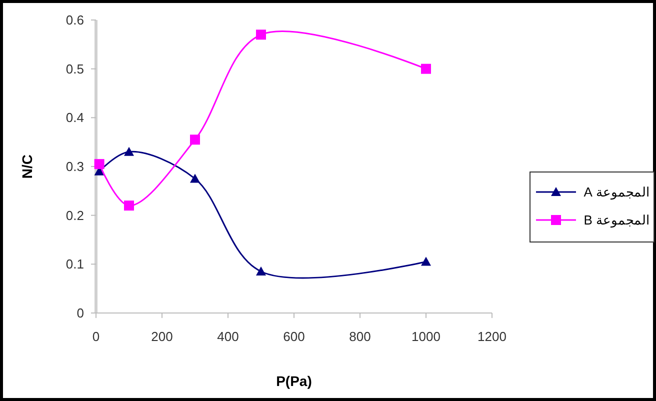  I want to click on x-tick-label: 1000, so click(426, 336).